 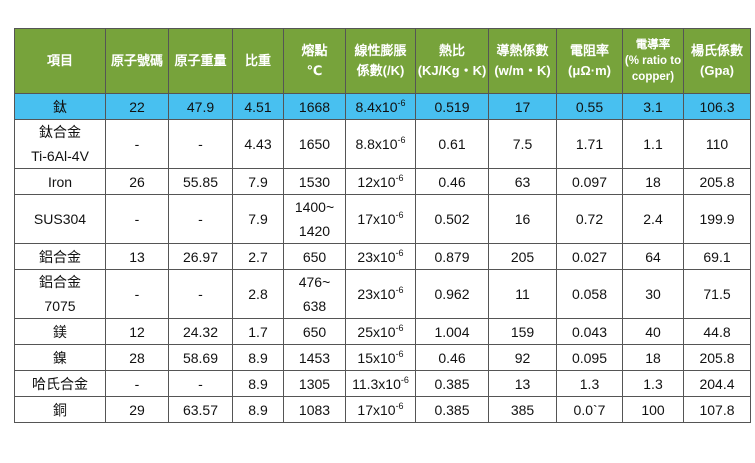 What do you see at coordinates (60, 409) in the screenshot?
I see `cell-text: 銅` at bounding box center [60, 409].